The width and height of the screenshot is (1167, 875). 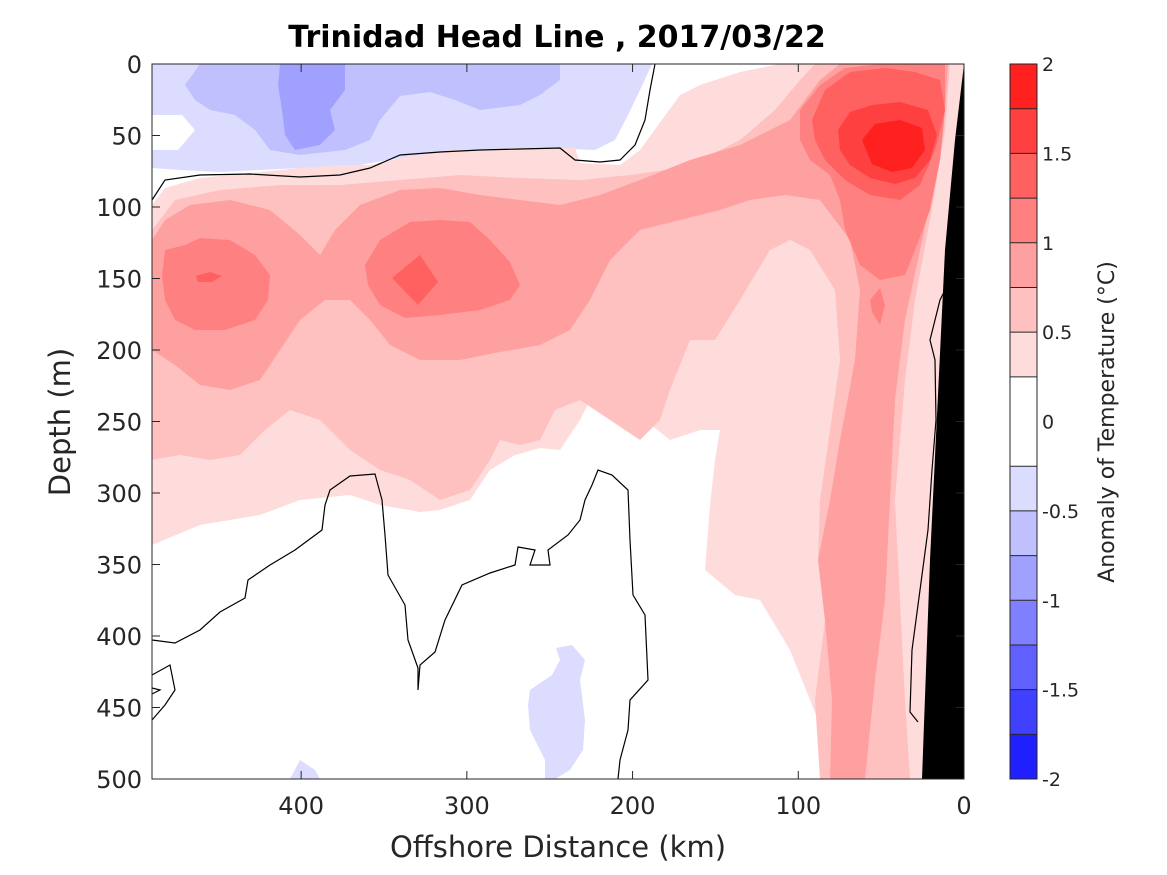 What do you see at coordinates (404, 132) in the screenshot?
I see `zero-contour-surface` at bounding box center [404, 132].